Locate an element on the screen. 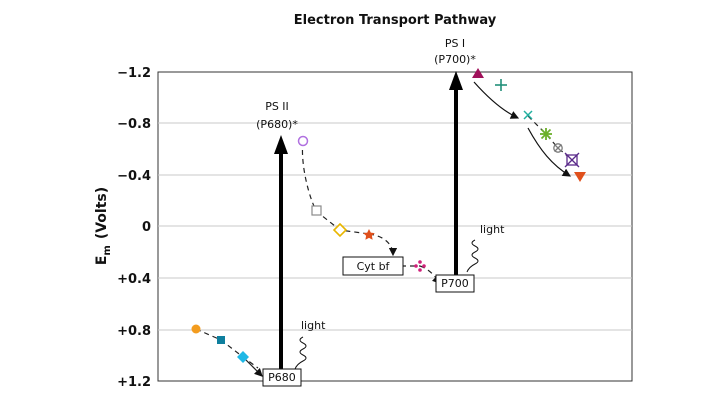  green-plus-marker is located at coordinates (501, 85).